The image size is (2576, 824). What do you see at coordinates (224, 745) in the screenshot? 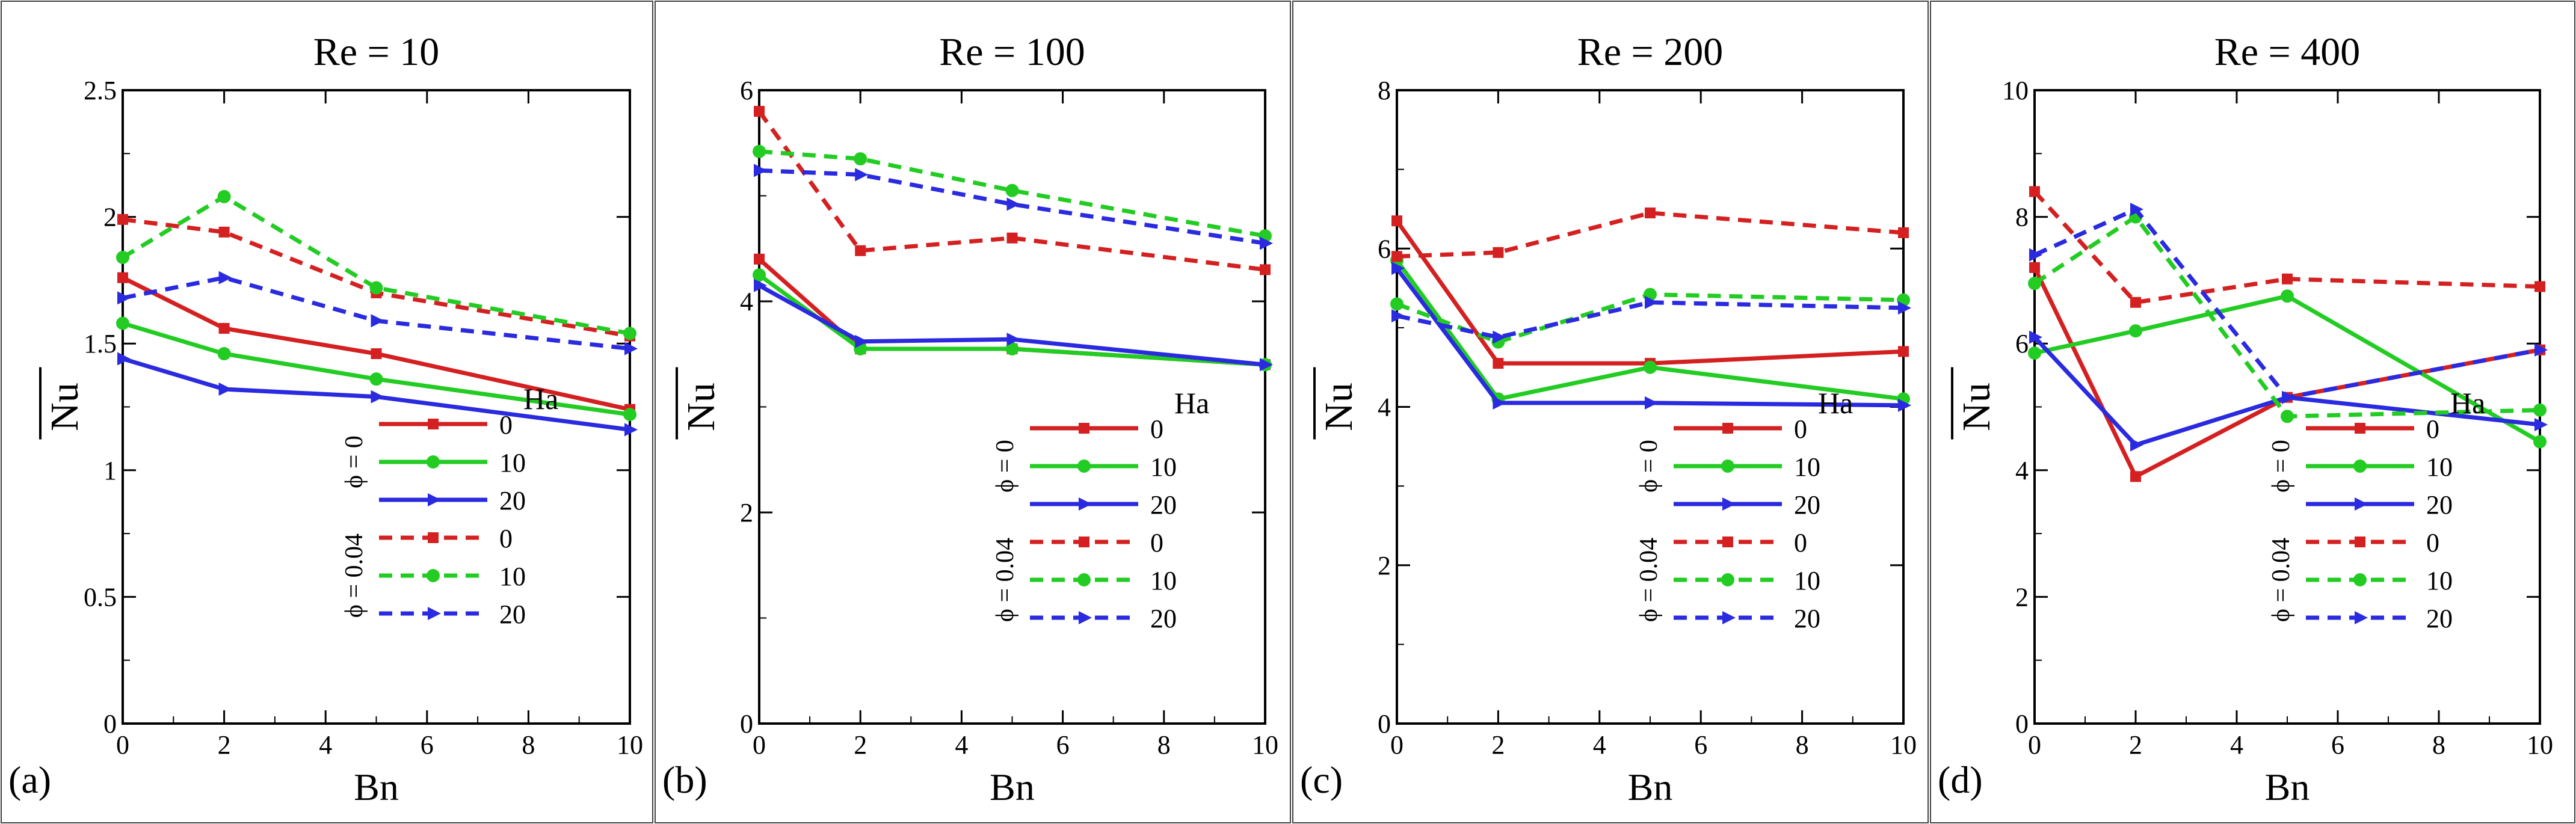
I see `x-tick-label: 2` at bounding box center [224, 745].